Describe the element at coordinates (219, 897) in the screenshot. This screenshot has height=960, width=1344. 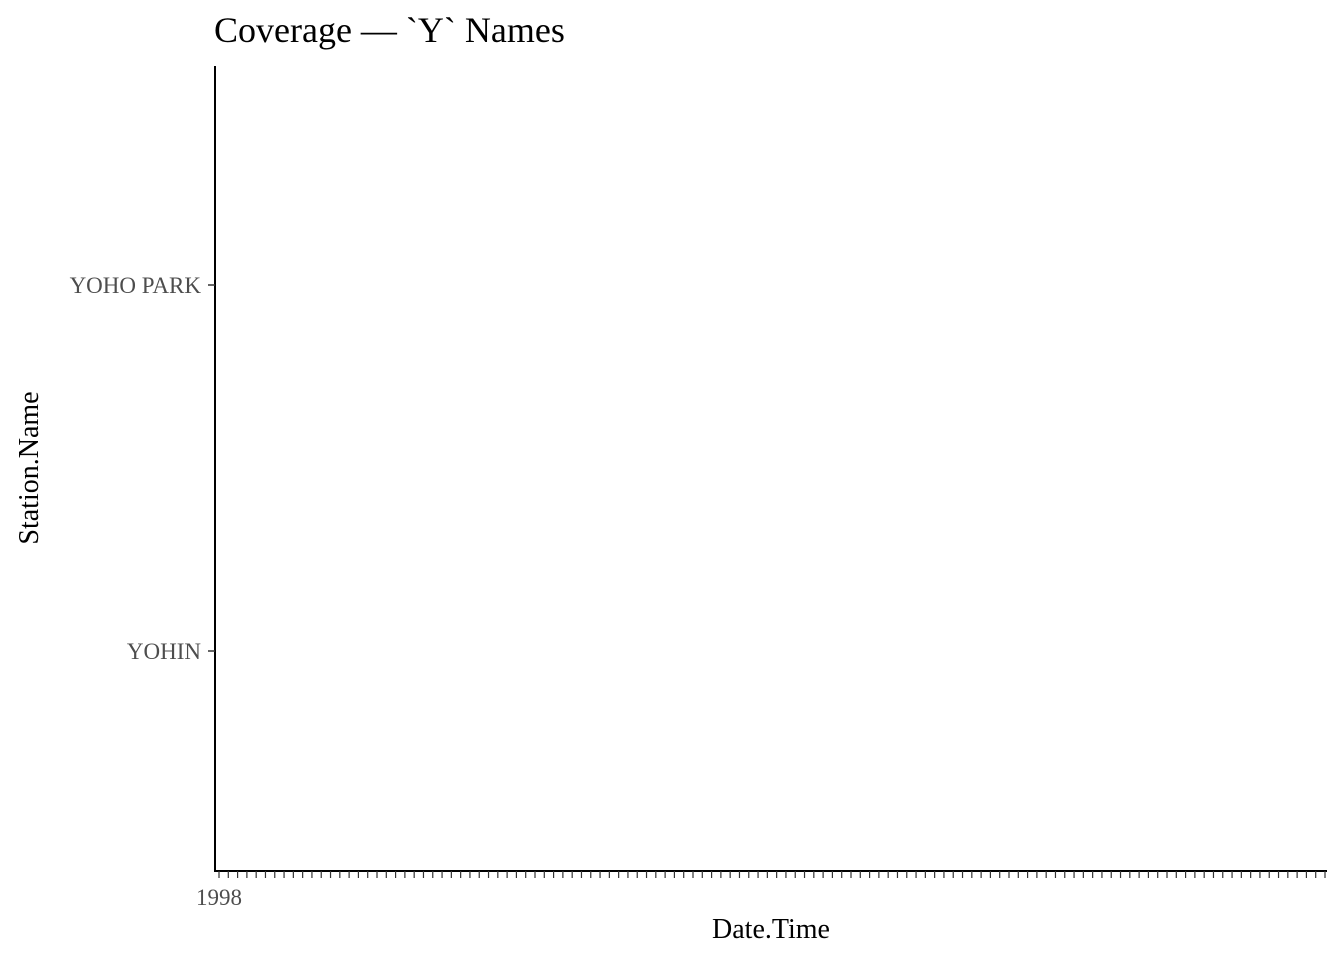
I see `x-tick-label: 1998` at that location.